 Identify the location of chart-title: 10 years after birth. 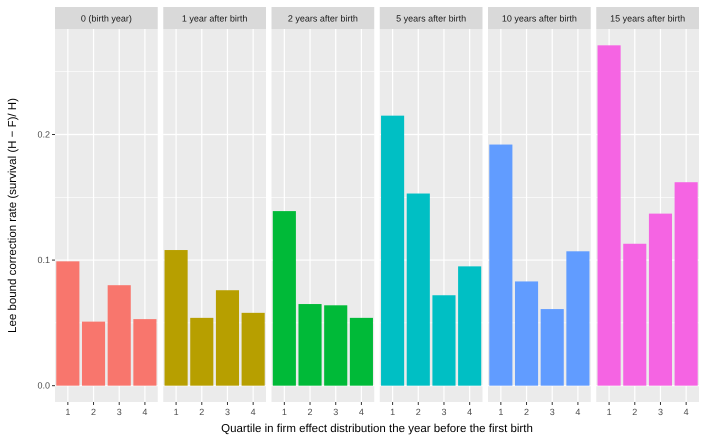
(539, 19).